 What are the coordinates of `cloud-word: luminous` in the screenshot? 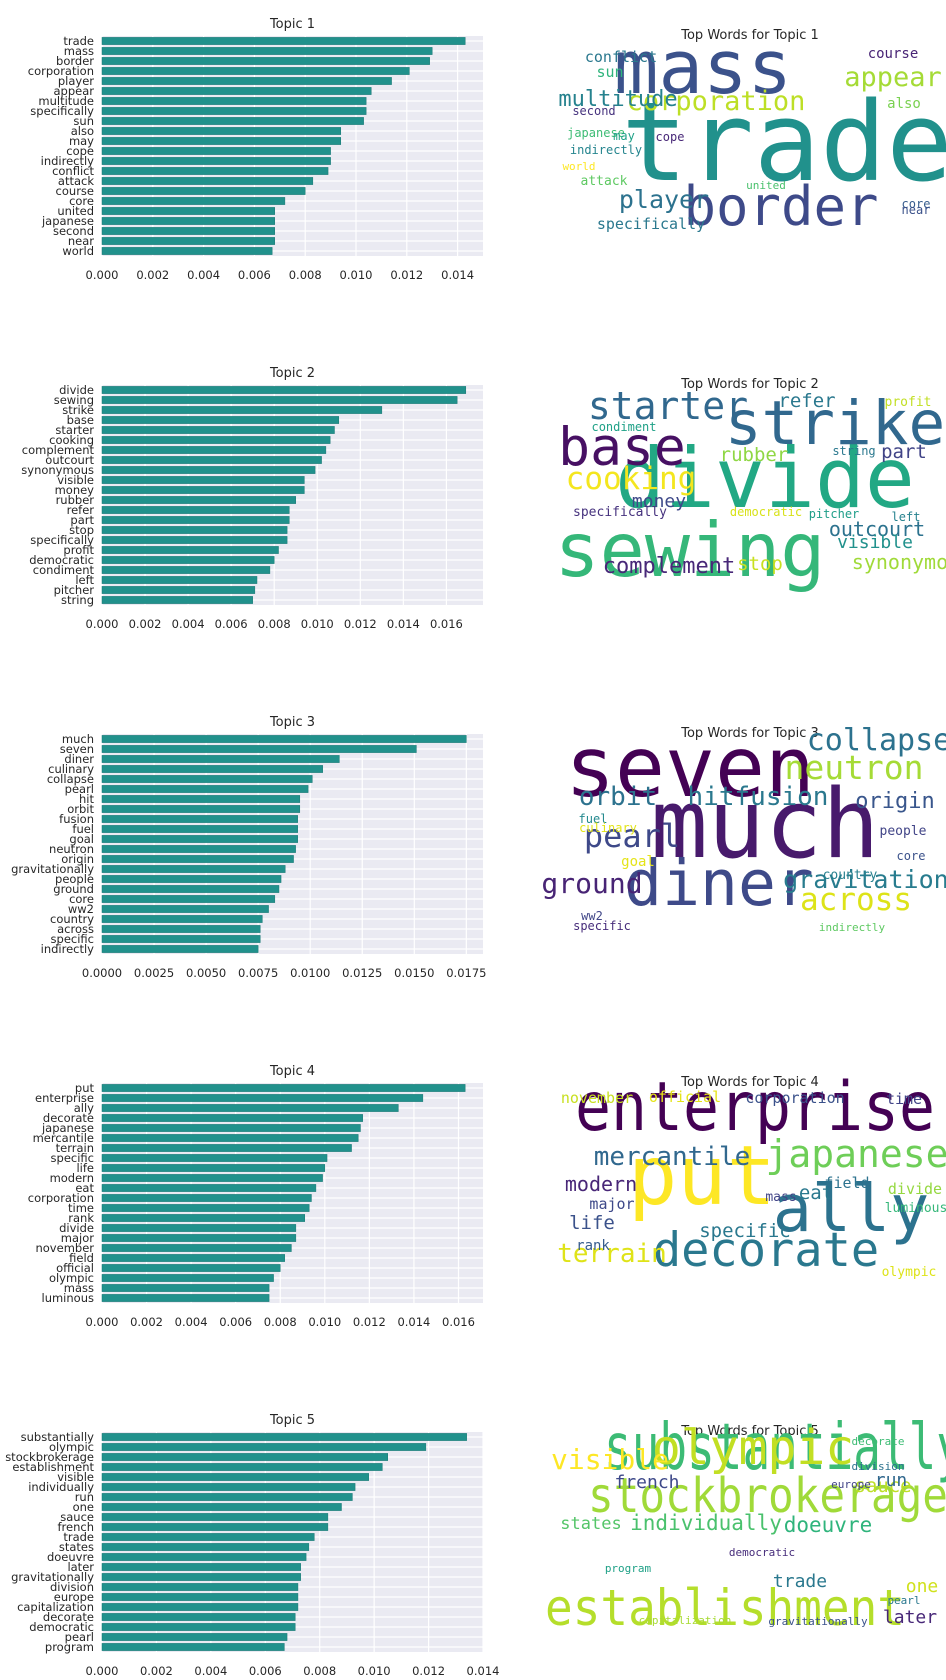 It's located at (915, 1208).